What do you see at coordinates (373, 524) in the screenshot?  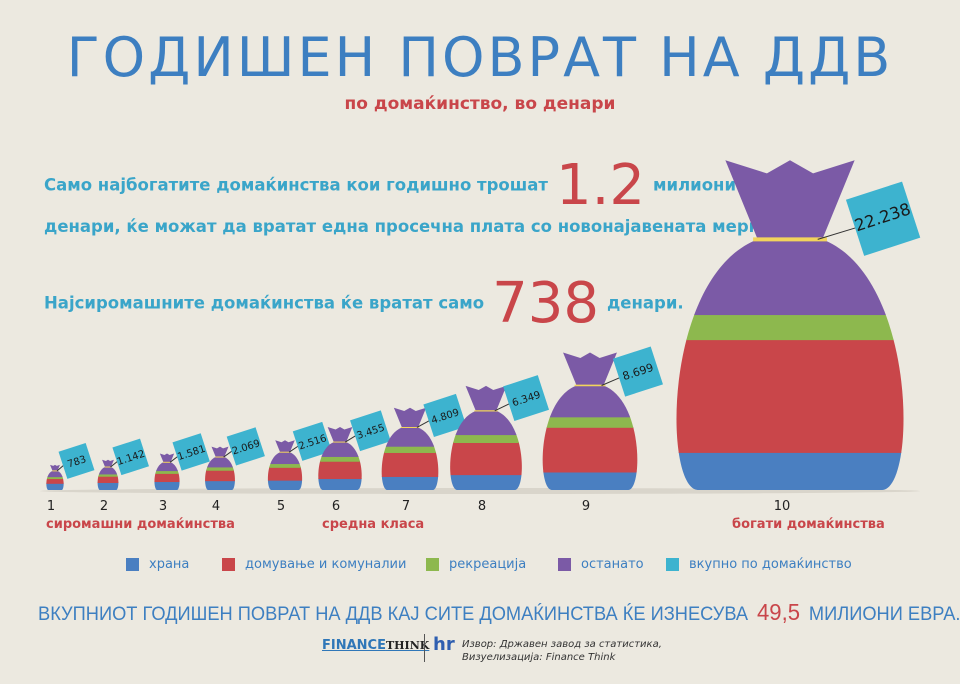 I see `group-label-middle: средна класа` at bounding box center [373, 524].